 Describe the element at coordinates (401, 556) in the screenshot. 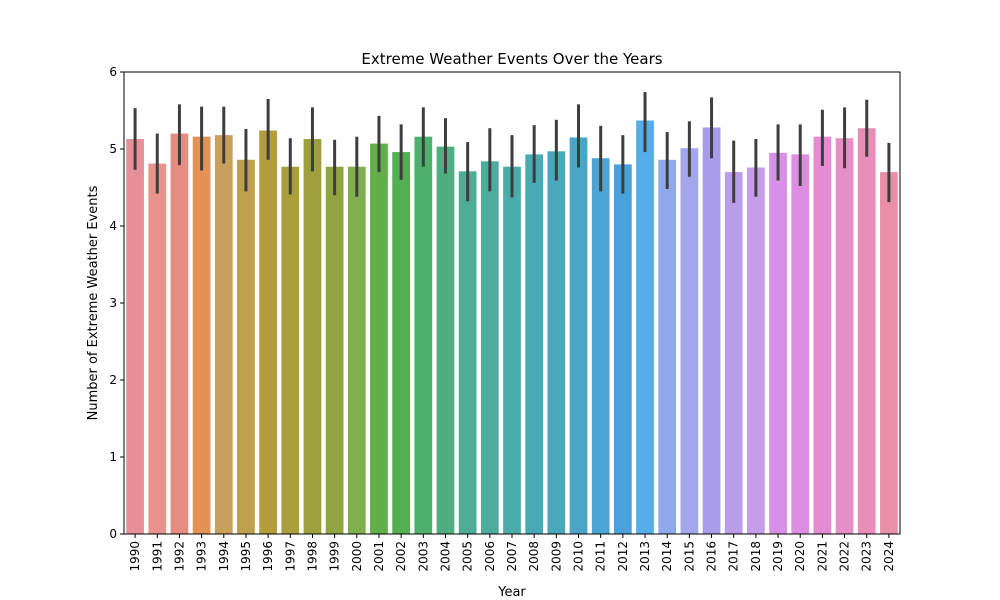

I see `x-tick-label: 2002` at that location.